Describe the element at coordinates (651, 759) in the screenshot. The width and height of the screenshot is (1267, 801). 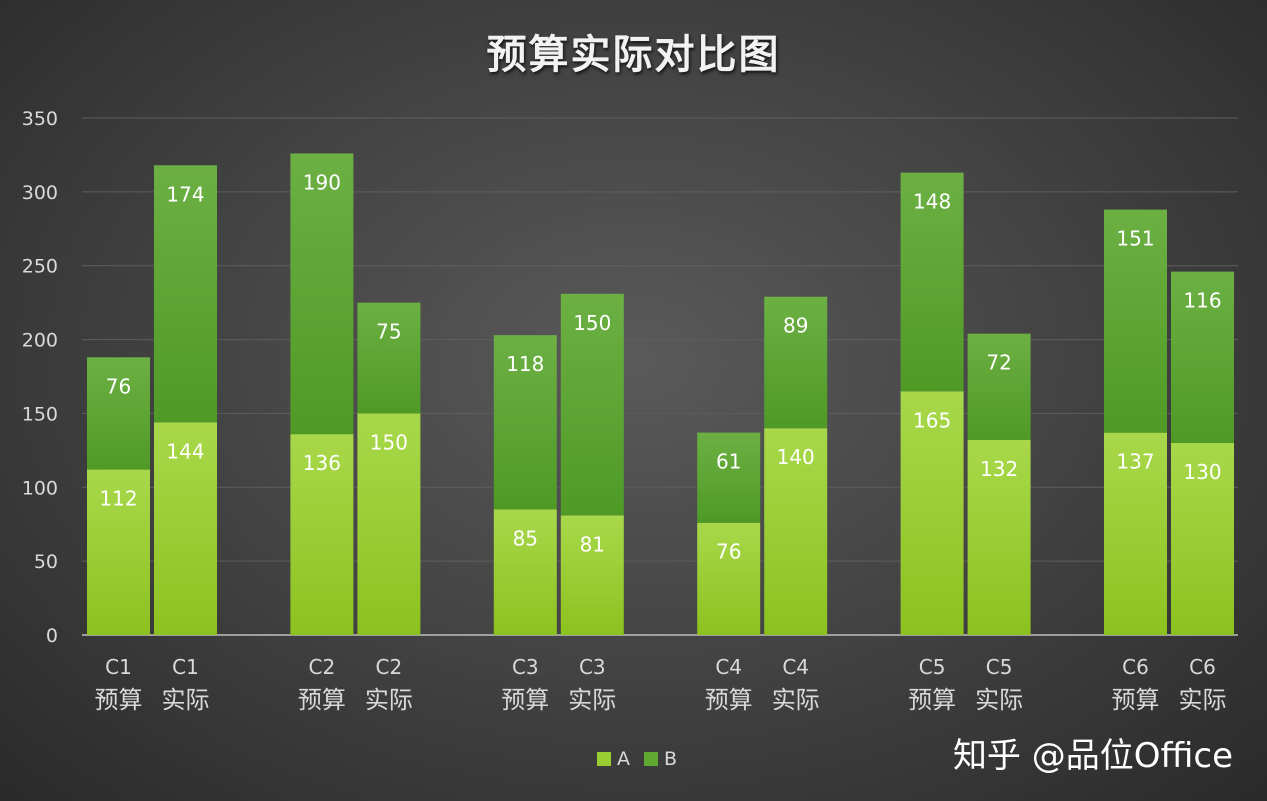
I see `legend-swatch-b` at that location.